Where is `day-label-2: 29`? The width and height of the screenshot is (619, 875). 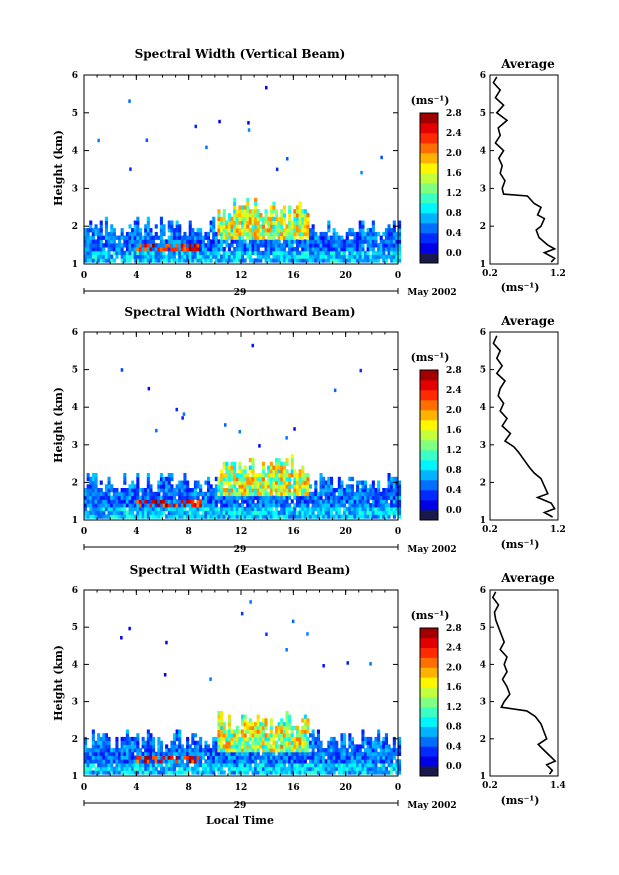 day-label-2: 29 is located at coordinates (240, 550).